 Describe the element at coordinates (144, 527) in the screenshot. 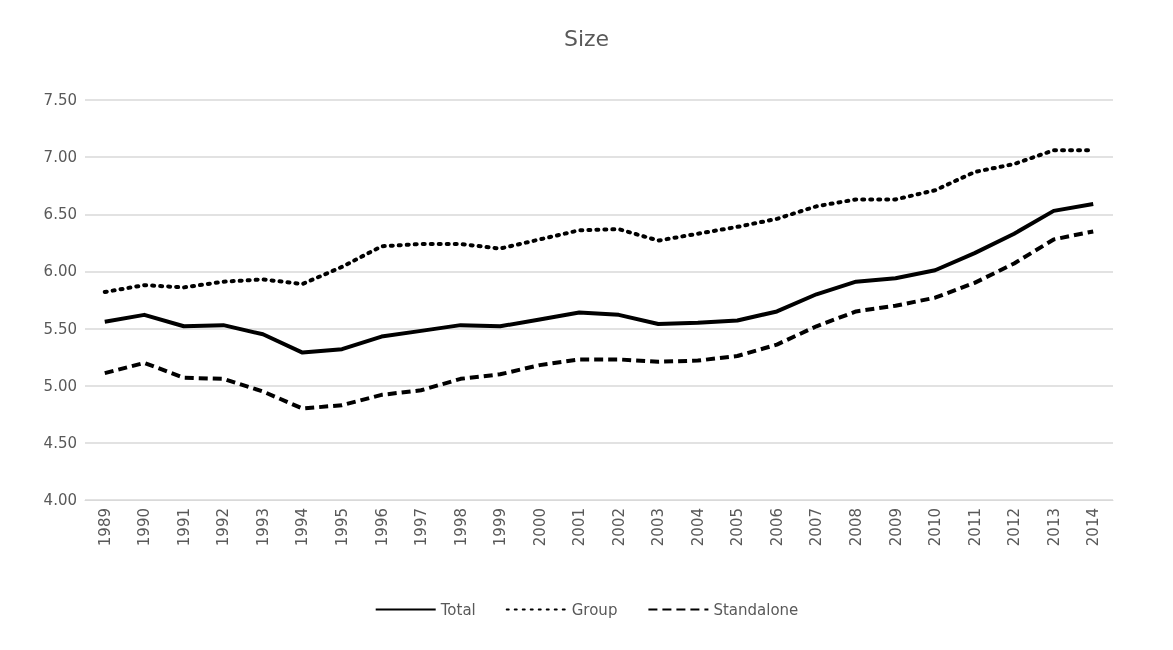

I see `x-tick-label: 1990` at that location.